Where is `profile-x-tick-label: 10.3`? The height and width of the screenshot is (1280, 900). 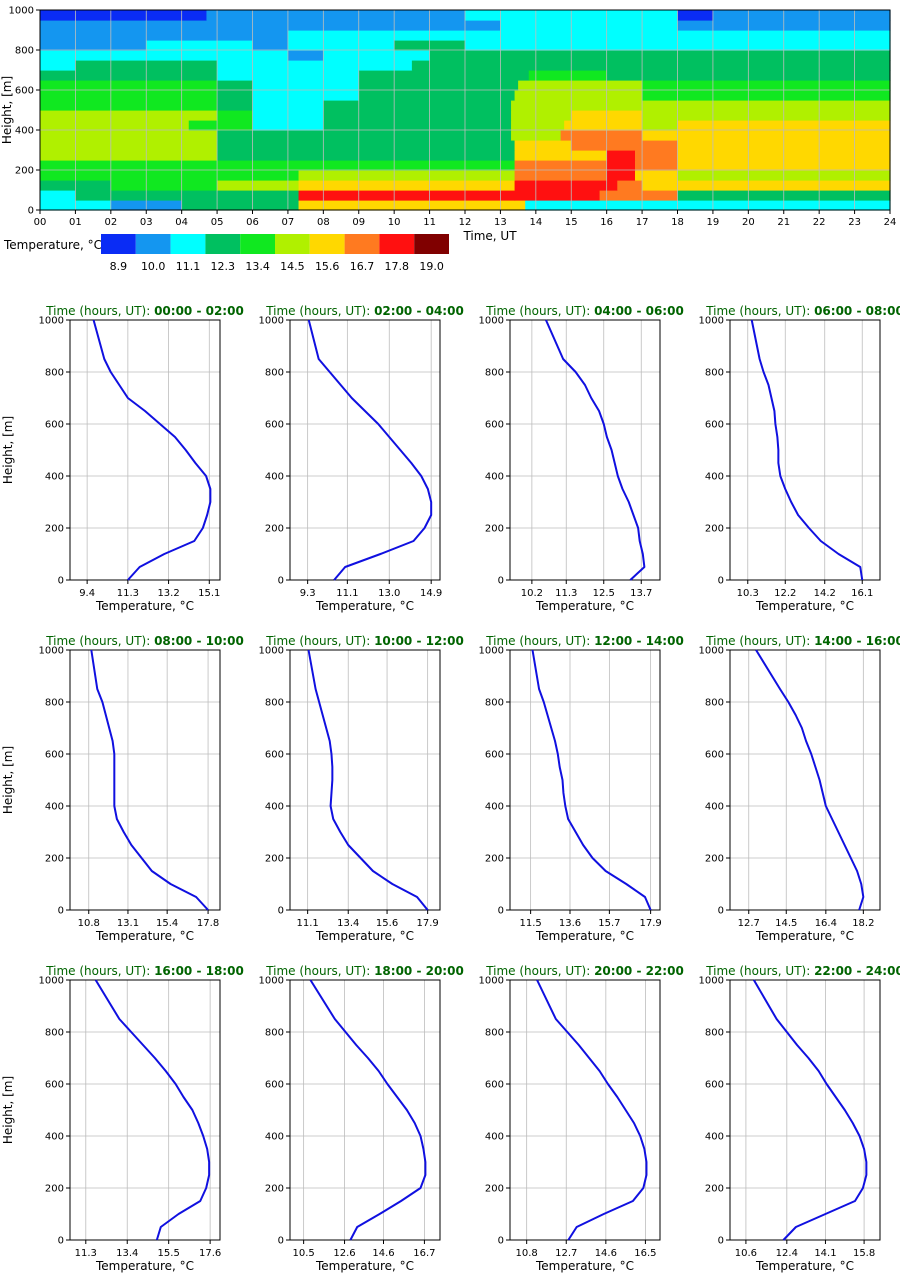
profile-x-tick-label: 10.3 is located at coordinates (748, 593).